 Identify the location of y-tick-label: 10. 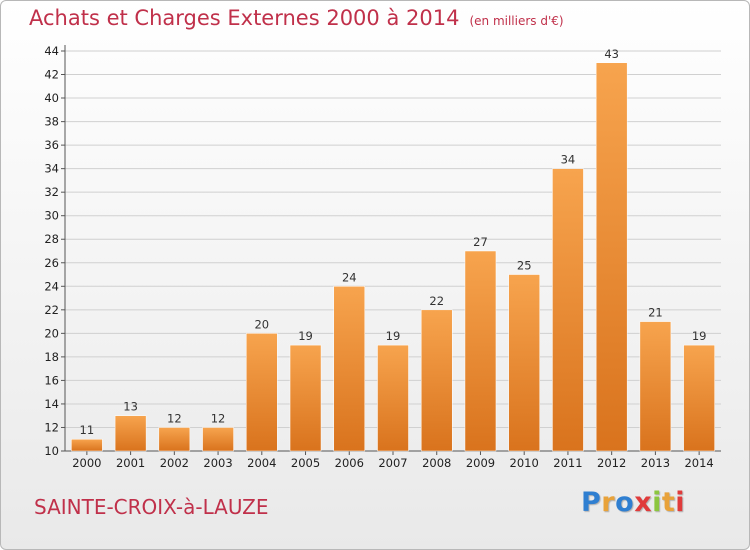
(51, 451).